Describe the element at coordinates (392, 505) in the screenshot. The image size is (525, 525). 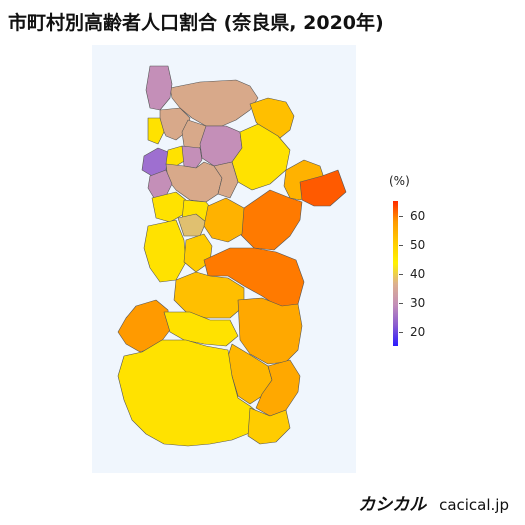
I see `brand-logo: カシカル` at that location.